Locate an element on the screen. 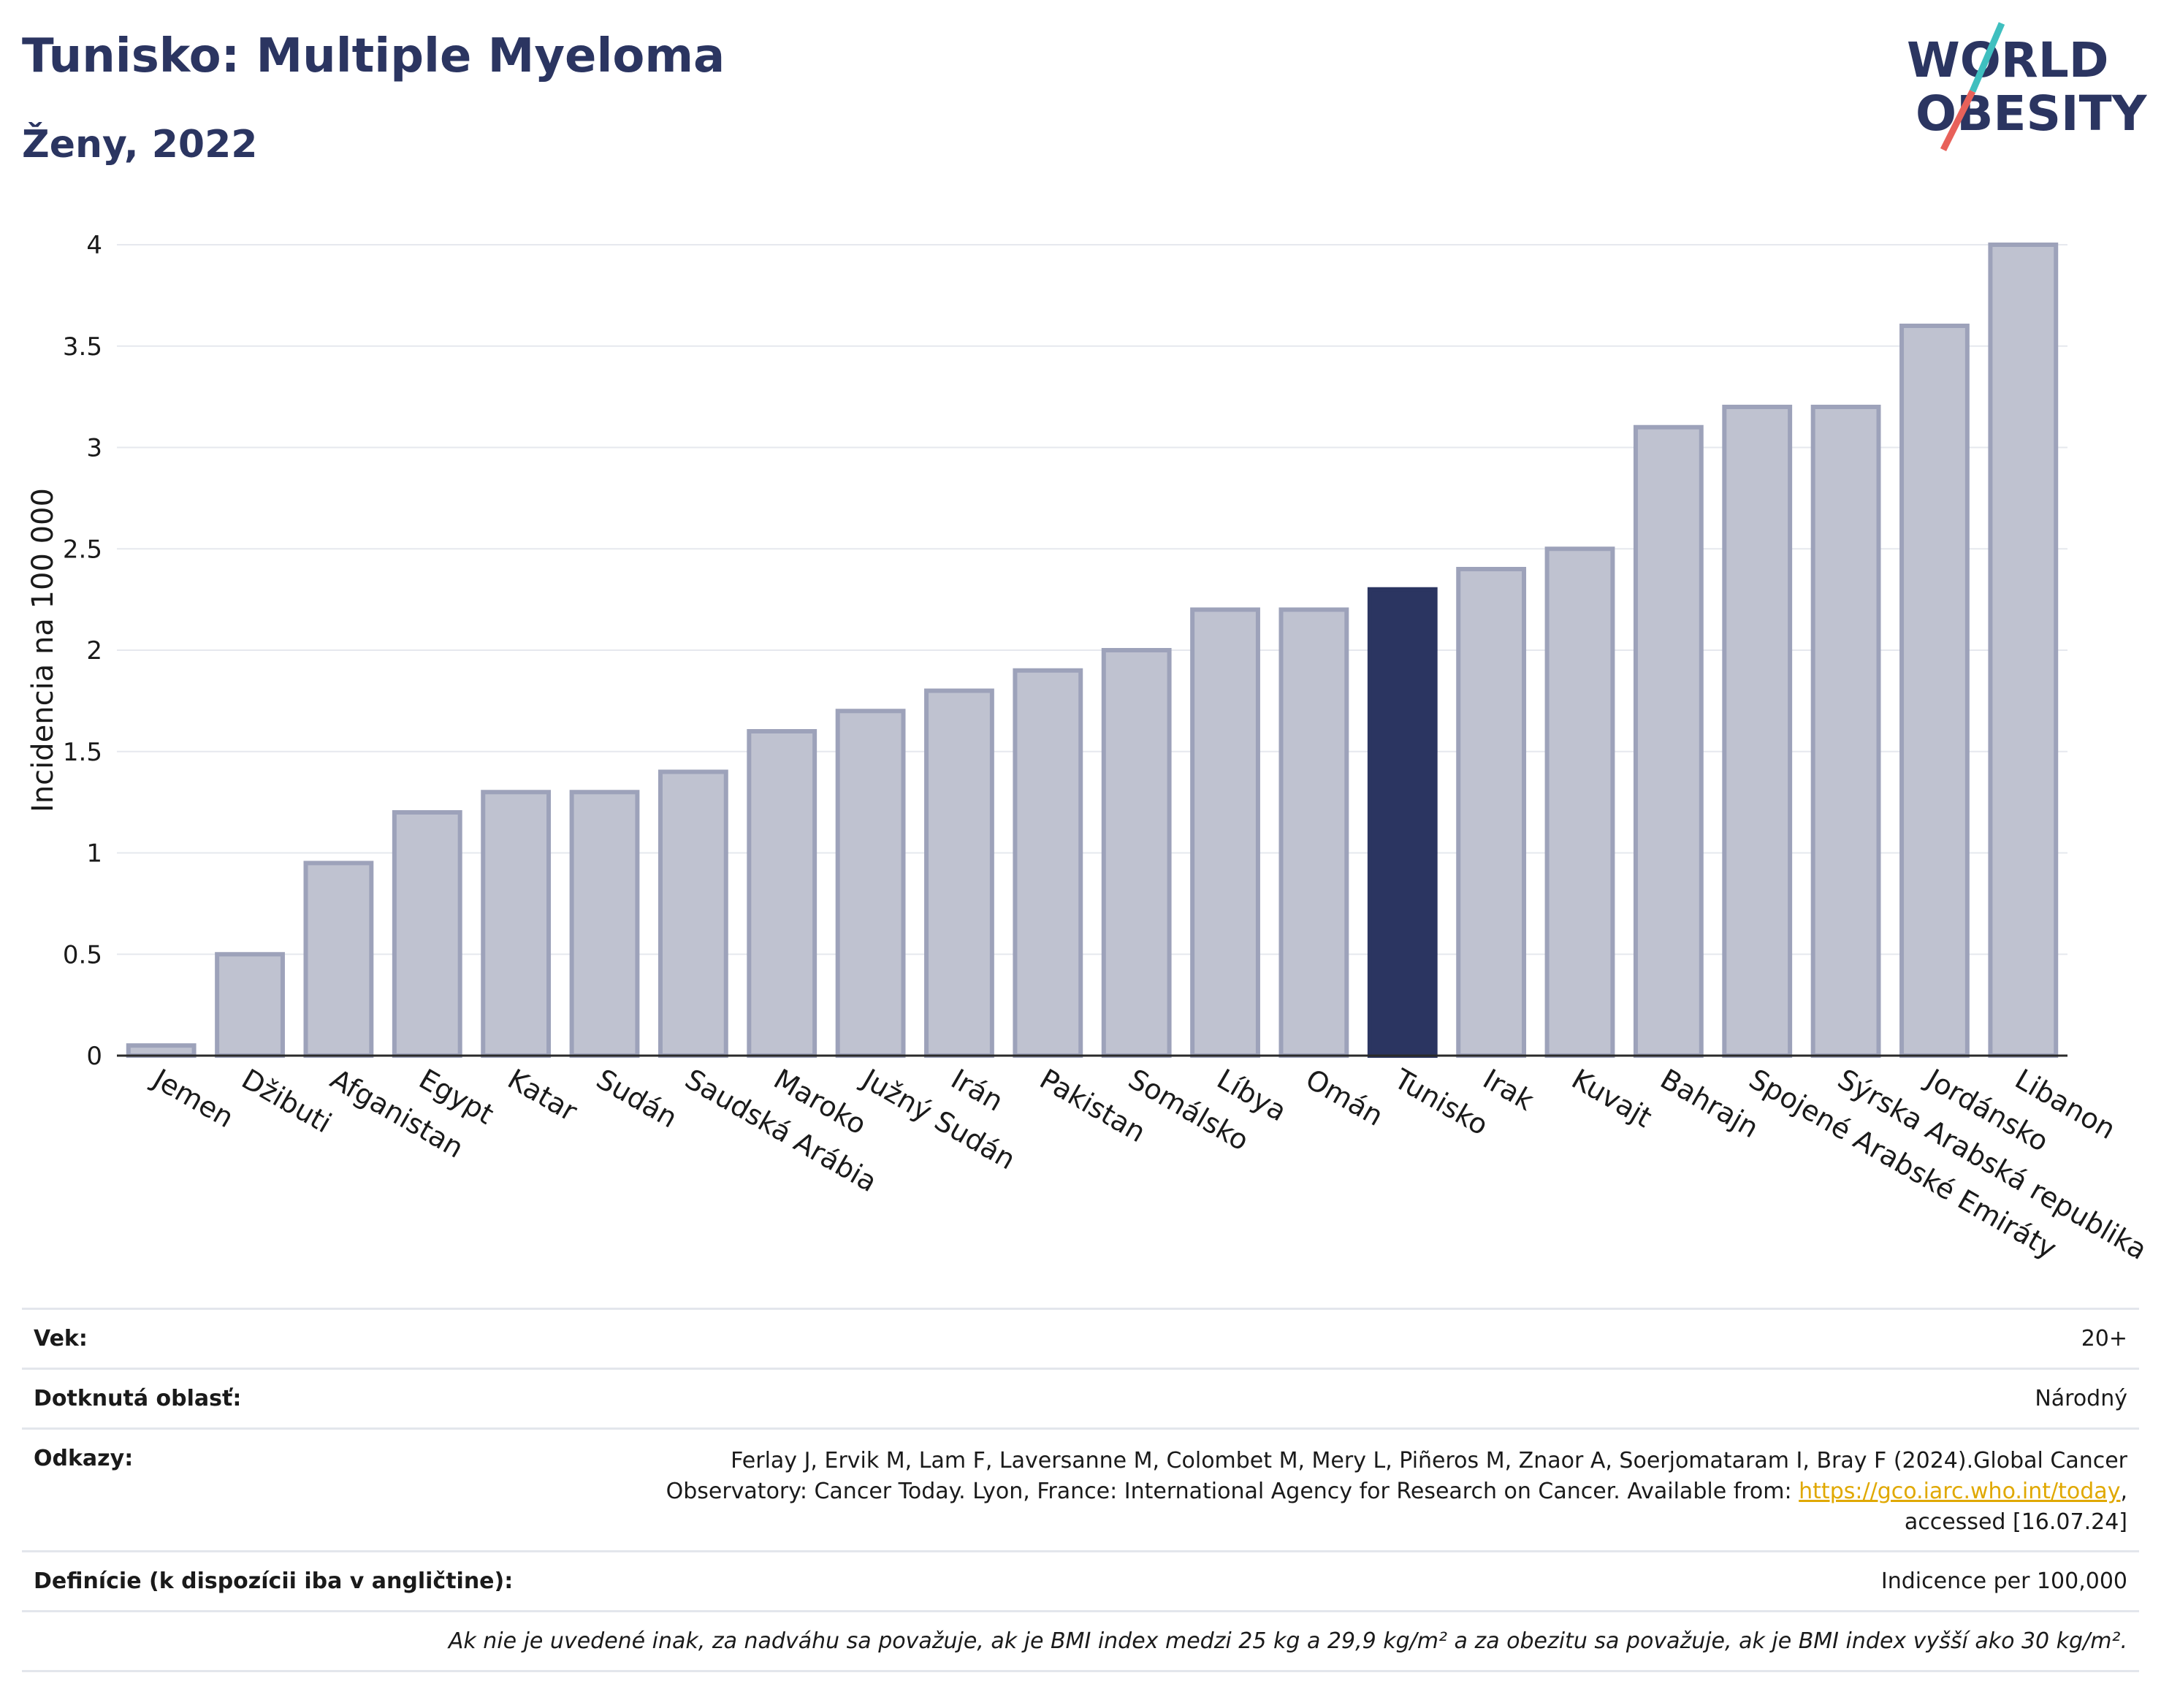  bar-Sýrska Arabská republika is located at coordinates (1845, 731).